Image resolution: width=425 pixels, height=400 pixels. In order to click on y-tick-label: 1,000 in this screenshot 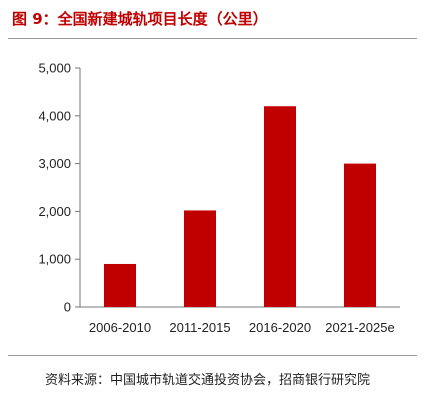, I will do `click(54, 259)`.